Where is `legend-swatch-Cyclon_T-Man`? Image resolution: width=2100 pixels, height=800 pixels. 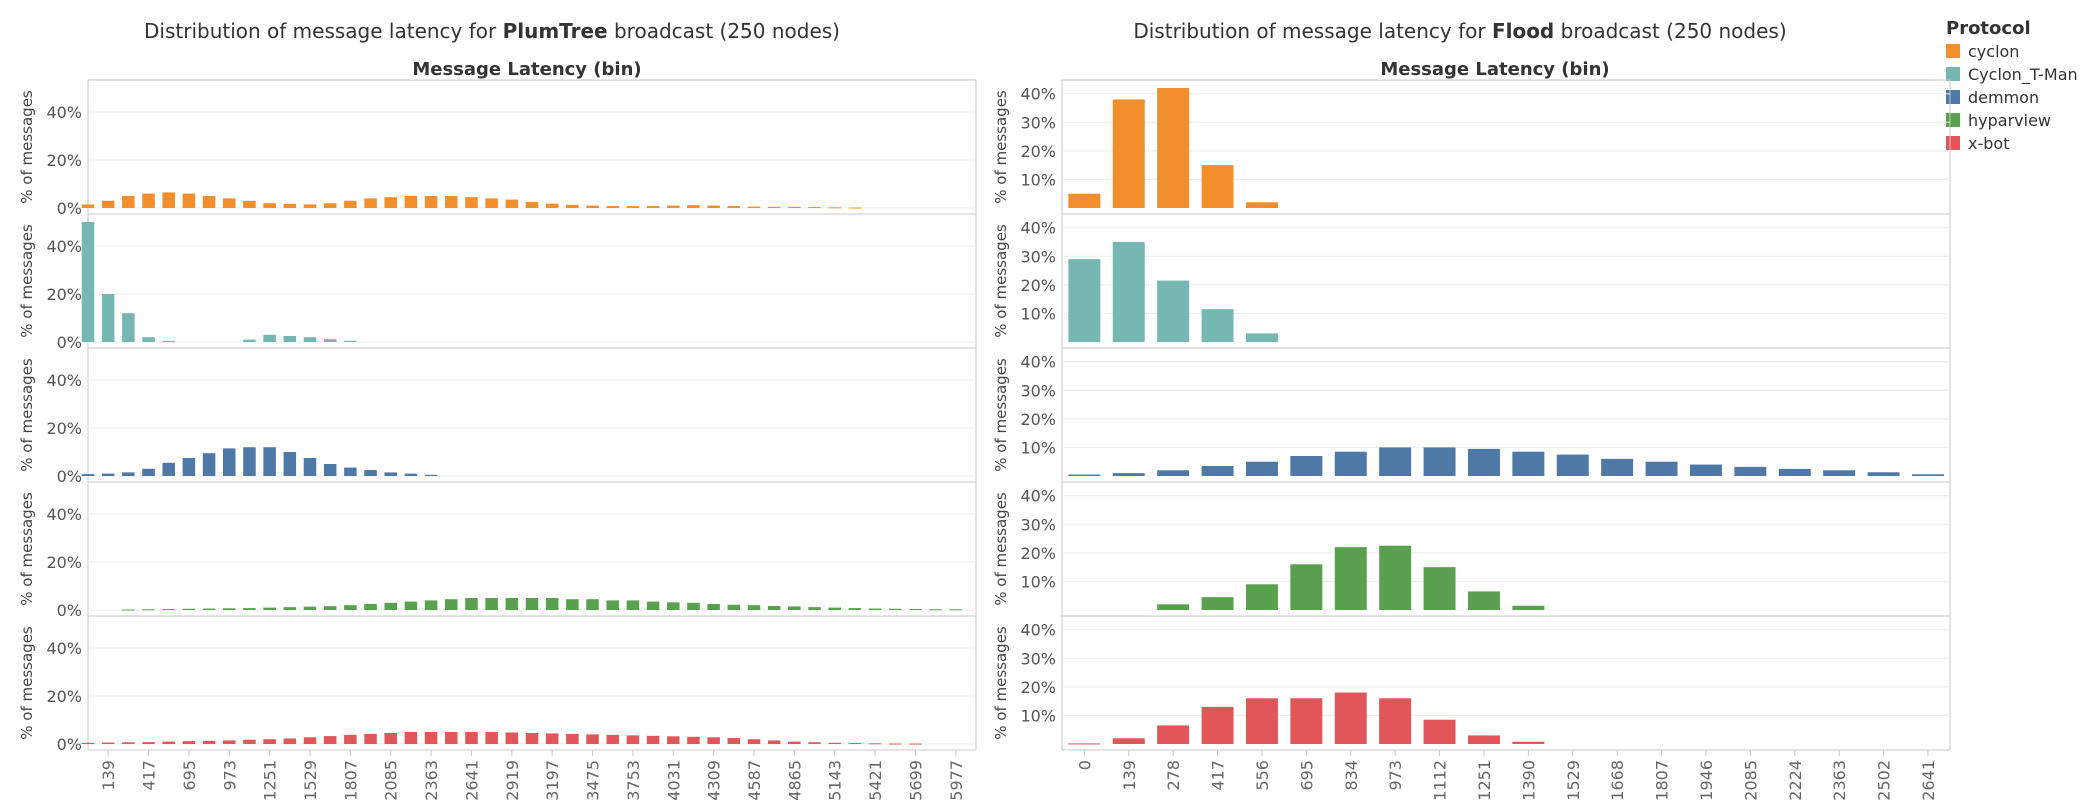
legend-swatch-Cyclon_T-Man is located at coordinates (1953, 74).